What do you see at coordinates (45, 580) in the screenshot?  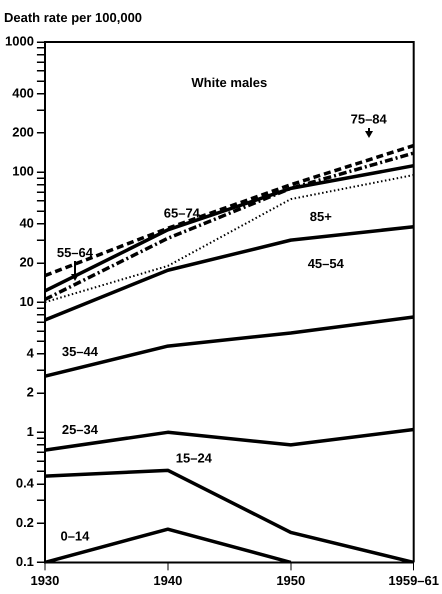 I see `x-tick-label: 1930` at bounding box center [45, 580].